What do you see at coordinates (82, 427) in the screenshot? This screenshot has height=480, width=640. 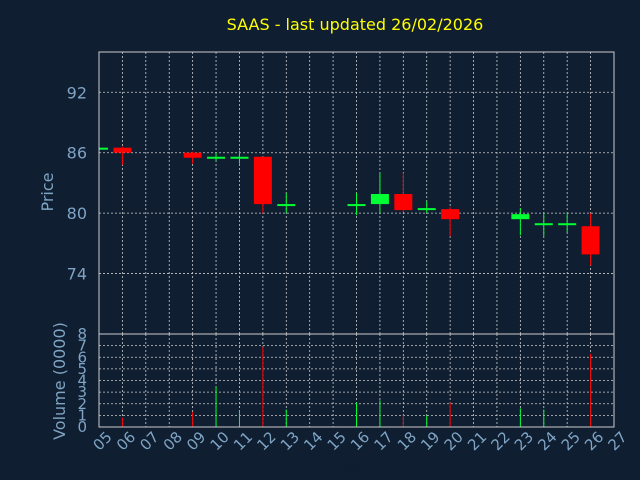 I see `volume-tick-label: 0` at bounding box center [82, 427].